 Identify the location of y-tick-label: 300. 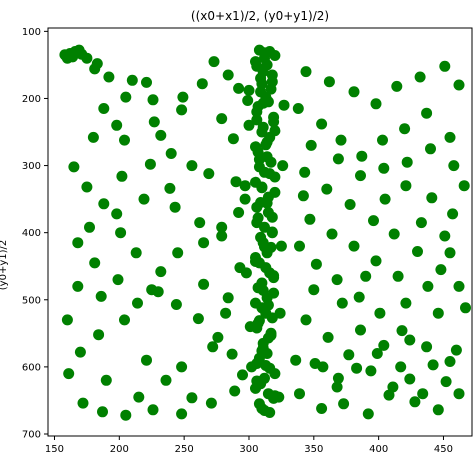
(31, 166).